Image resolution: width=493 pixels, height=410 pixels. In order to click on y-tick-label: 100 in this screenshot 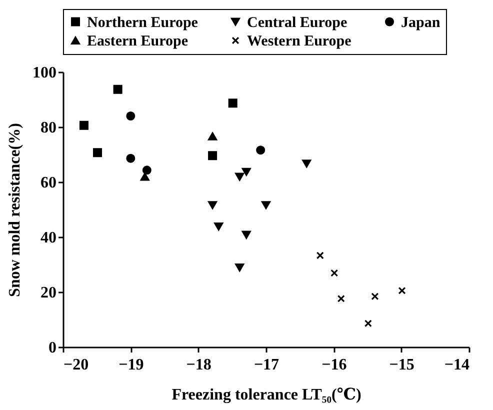, I will do `click(44, 73)`.